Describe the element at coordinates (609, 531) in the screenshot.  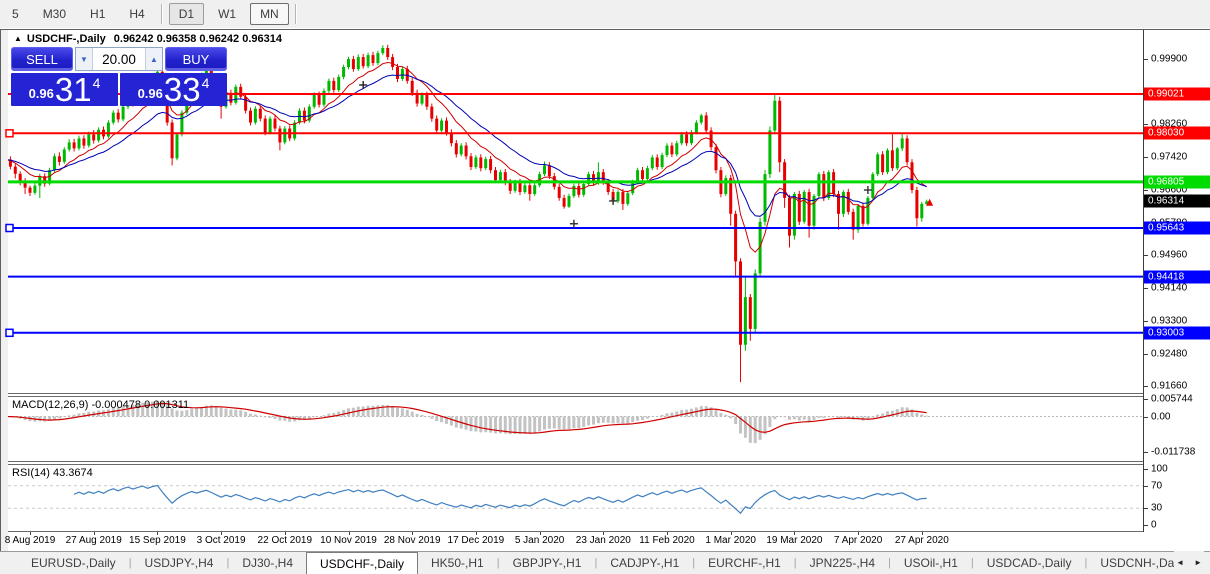
I see `chart-bottom-border` at that location.